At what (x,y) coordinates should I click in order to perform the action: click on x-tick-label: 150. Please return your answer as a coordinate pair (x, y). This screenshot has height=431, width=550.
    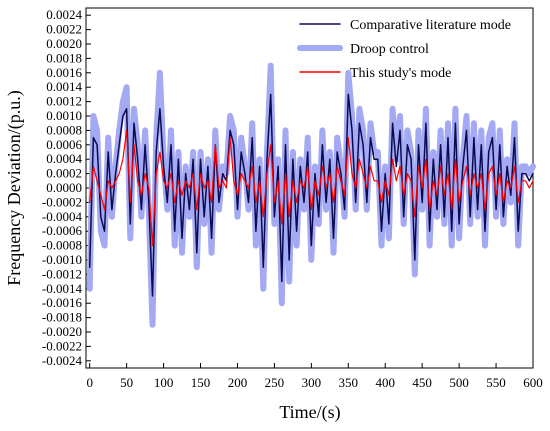
    Looking at the image, I should click on (201, 382).